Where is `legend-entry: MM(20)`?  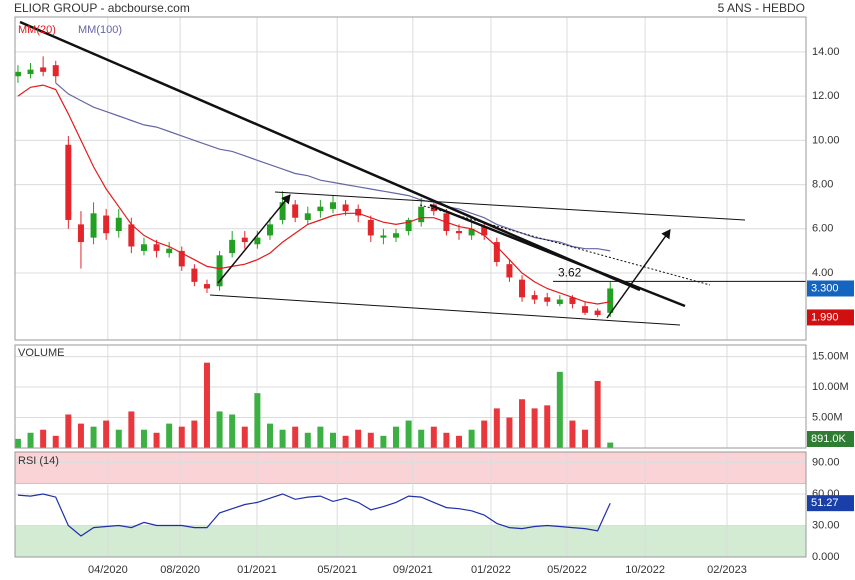 legend-entry: MM(20) is located at coordinates (37, 30).